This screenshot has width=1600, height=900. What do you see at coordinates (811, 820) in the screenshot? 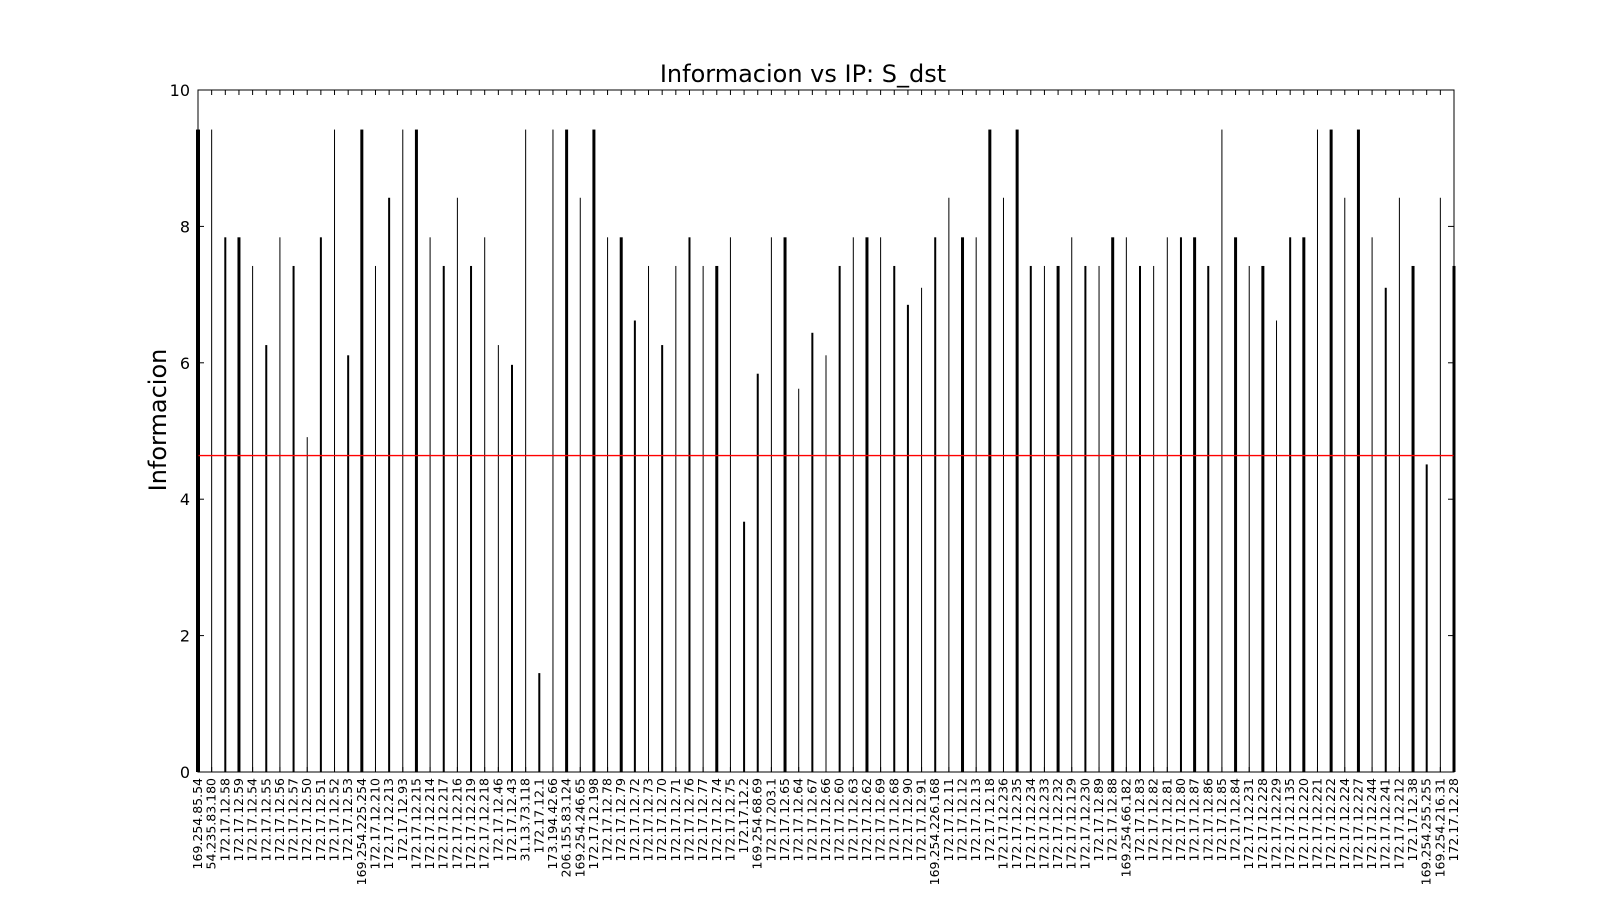
I see `x-tick-label: 172.17.12.67` at bounding box center [811, 820].